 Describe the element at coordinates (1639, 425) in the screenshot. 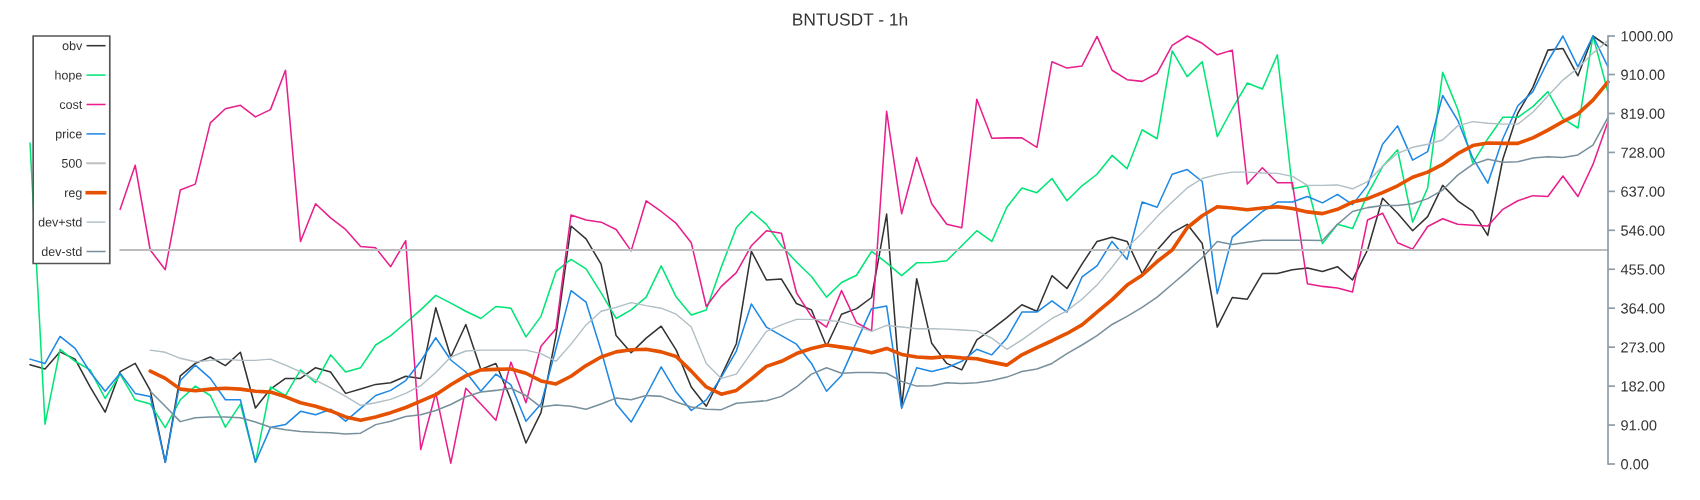

I see `y-tick-label: 91.00` at that location.